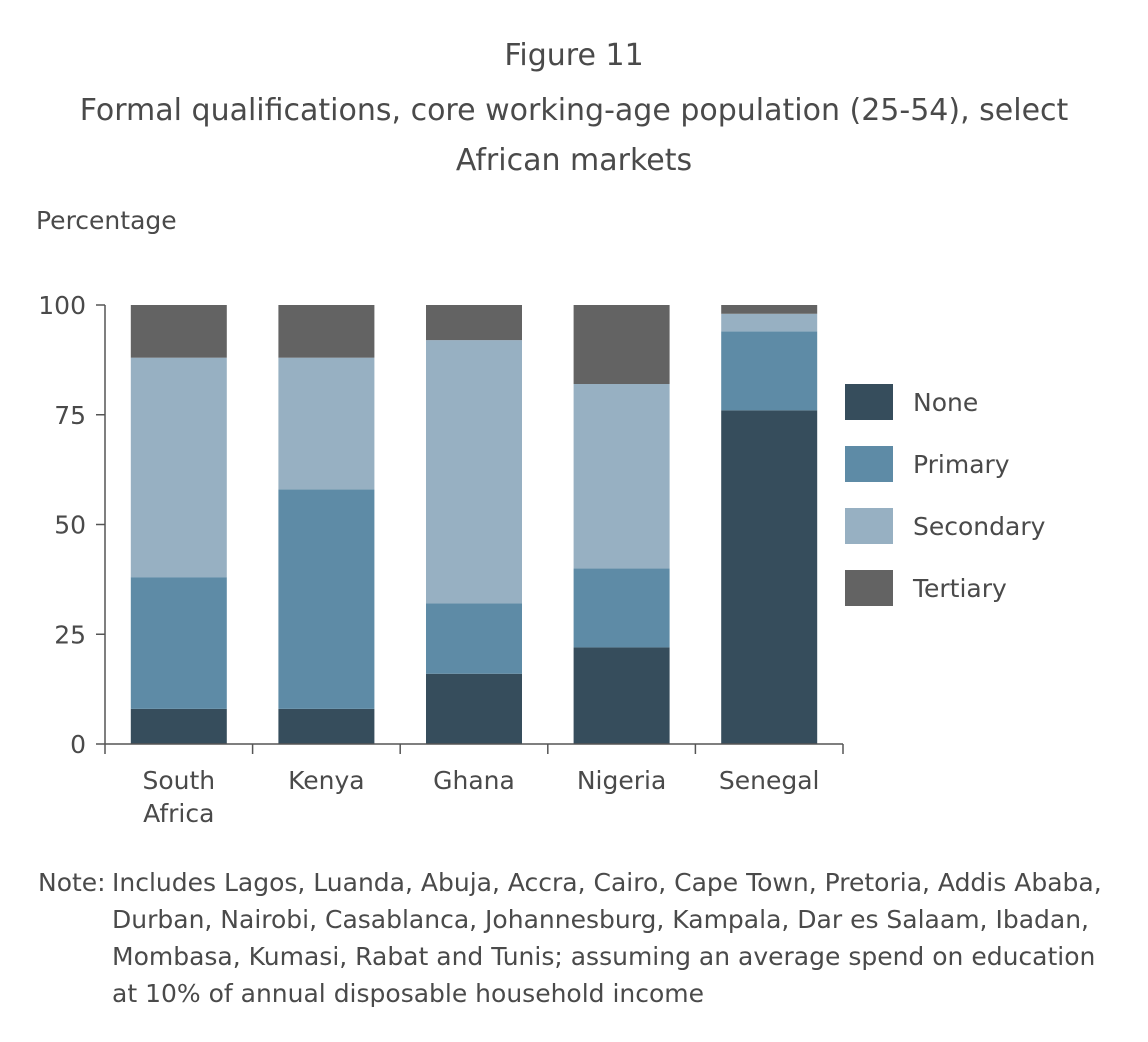  I want to click on legend-swatch-secondary, so click(869, 526).